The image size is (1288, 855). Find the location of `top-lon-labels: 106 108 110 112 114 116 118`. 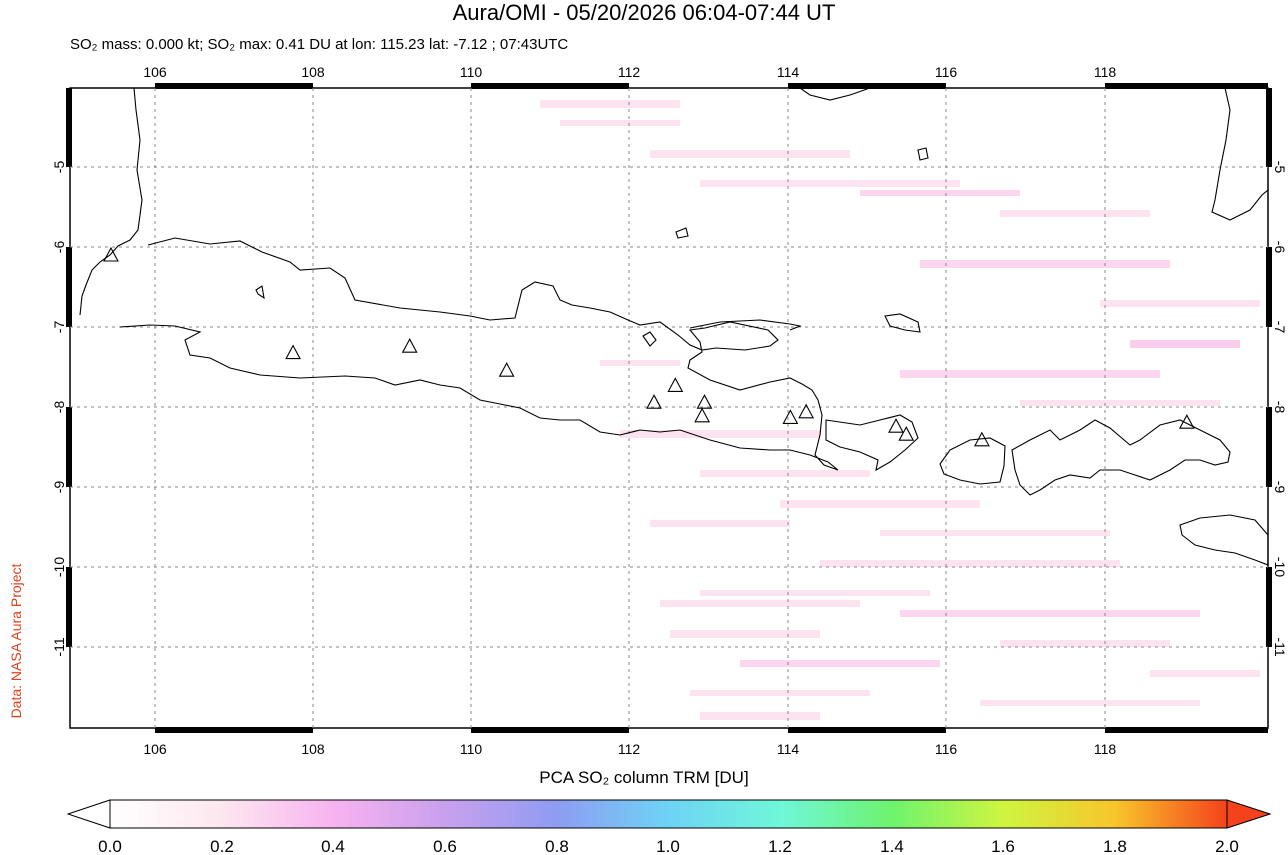

top-lon-labels: 106 108 110 112 114 116 118 is located at coordinates (629, 72).